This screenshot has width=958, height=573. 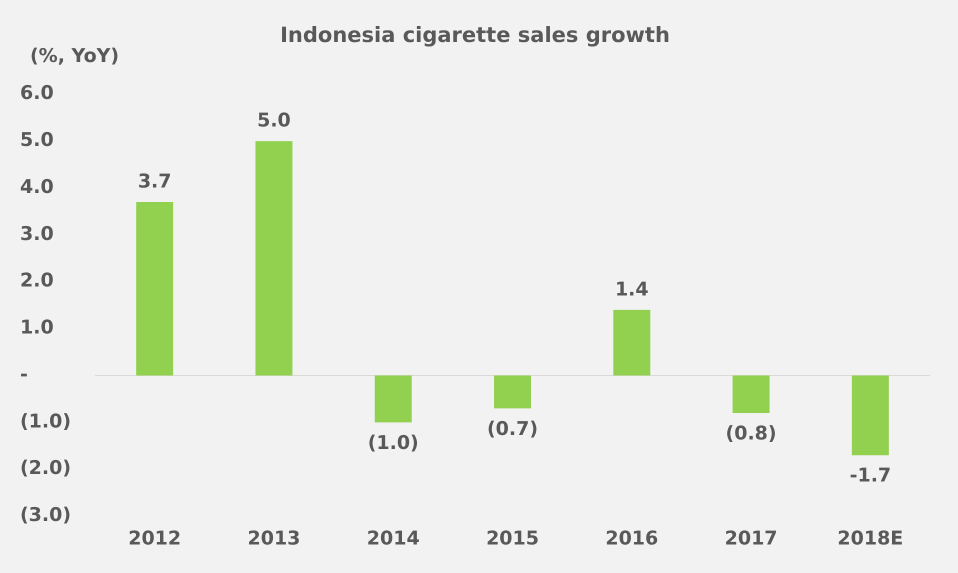 What do you see at coordinates (512, 429) in the screenshot?
I see `data-label: (0.7)` at bounding box center [512, 429].